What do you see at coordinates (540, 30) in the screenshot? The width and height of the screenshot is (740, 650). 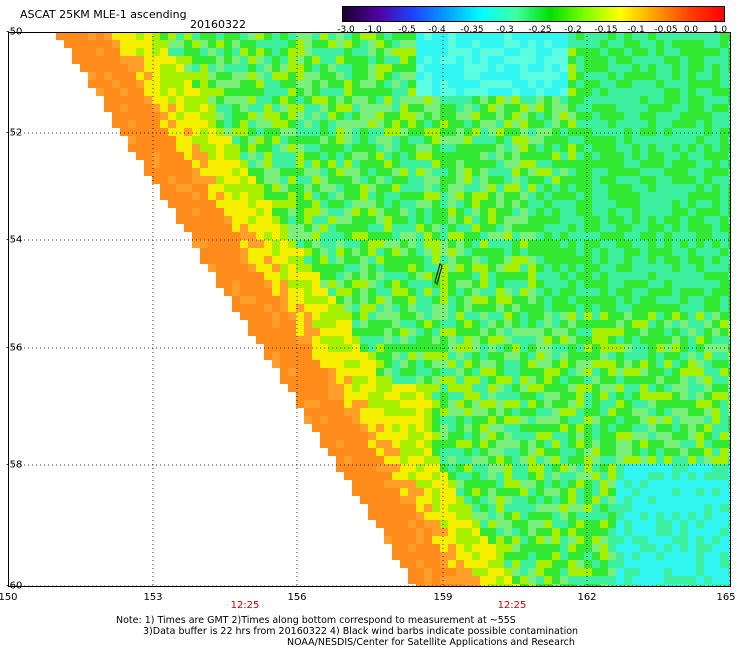 I see `colorbar-label: -0.25` at bounding box center [540, 30].